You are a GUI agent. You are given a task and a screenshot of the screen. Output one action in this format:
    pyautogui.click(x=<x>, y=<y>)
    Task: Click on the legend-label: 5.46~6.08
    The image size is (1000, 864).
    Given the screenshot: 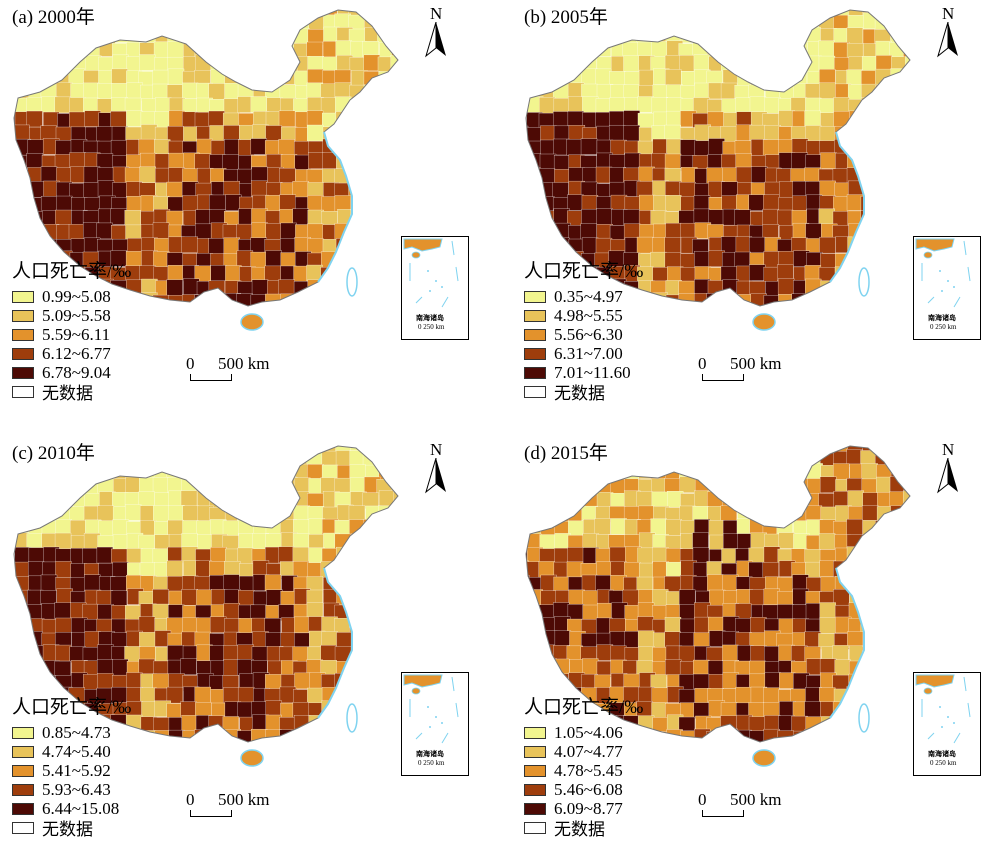 What is the action you would take?
    pyautogui.click(x=588, y=789)
    